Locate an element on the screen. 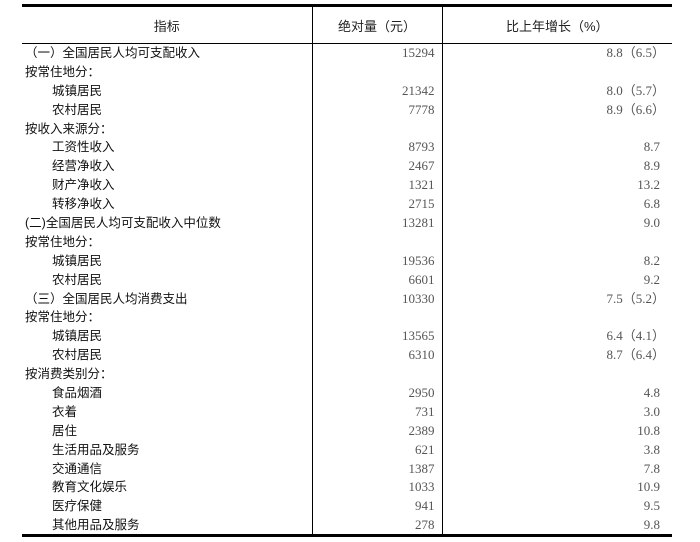  row-label: 转移净收入 is located at coordinates (83, 204).